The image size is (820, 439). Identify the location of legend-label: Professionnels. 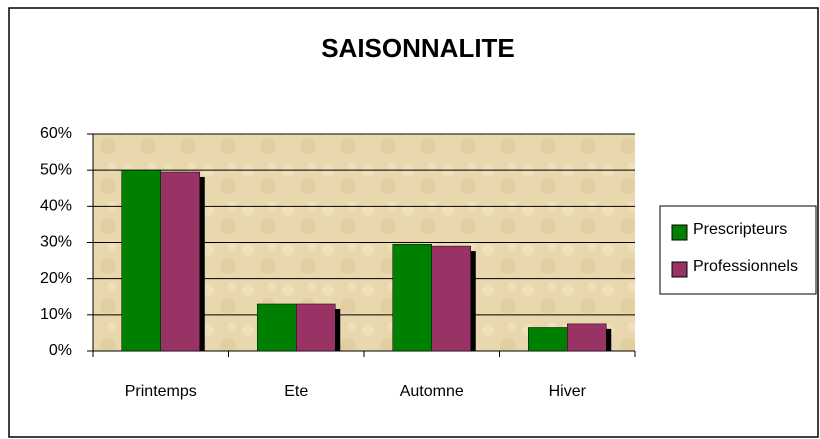
(745, 266).